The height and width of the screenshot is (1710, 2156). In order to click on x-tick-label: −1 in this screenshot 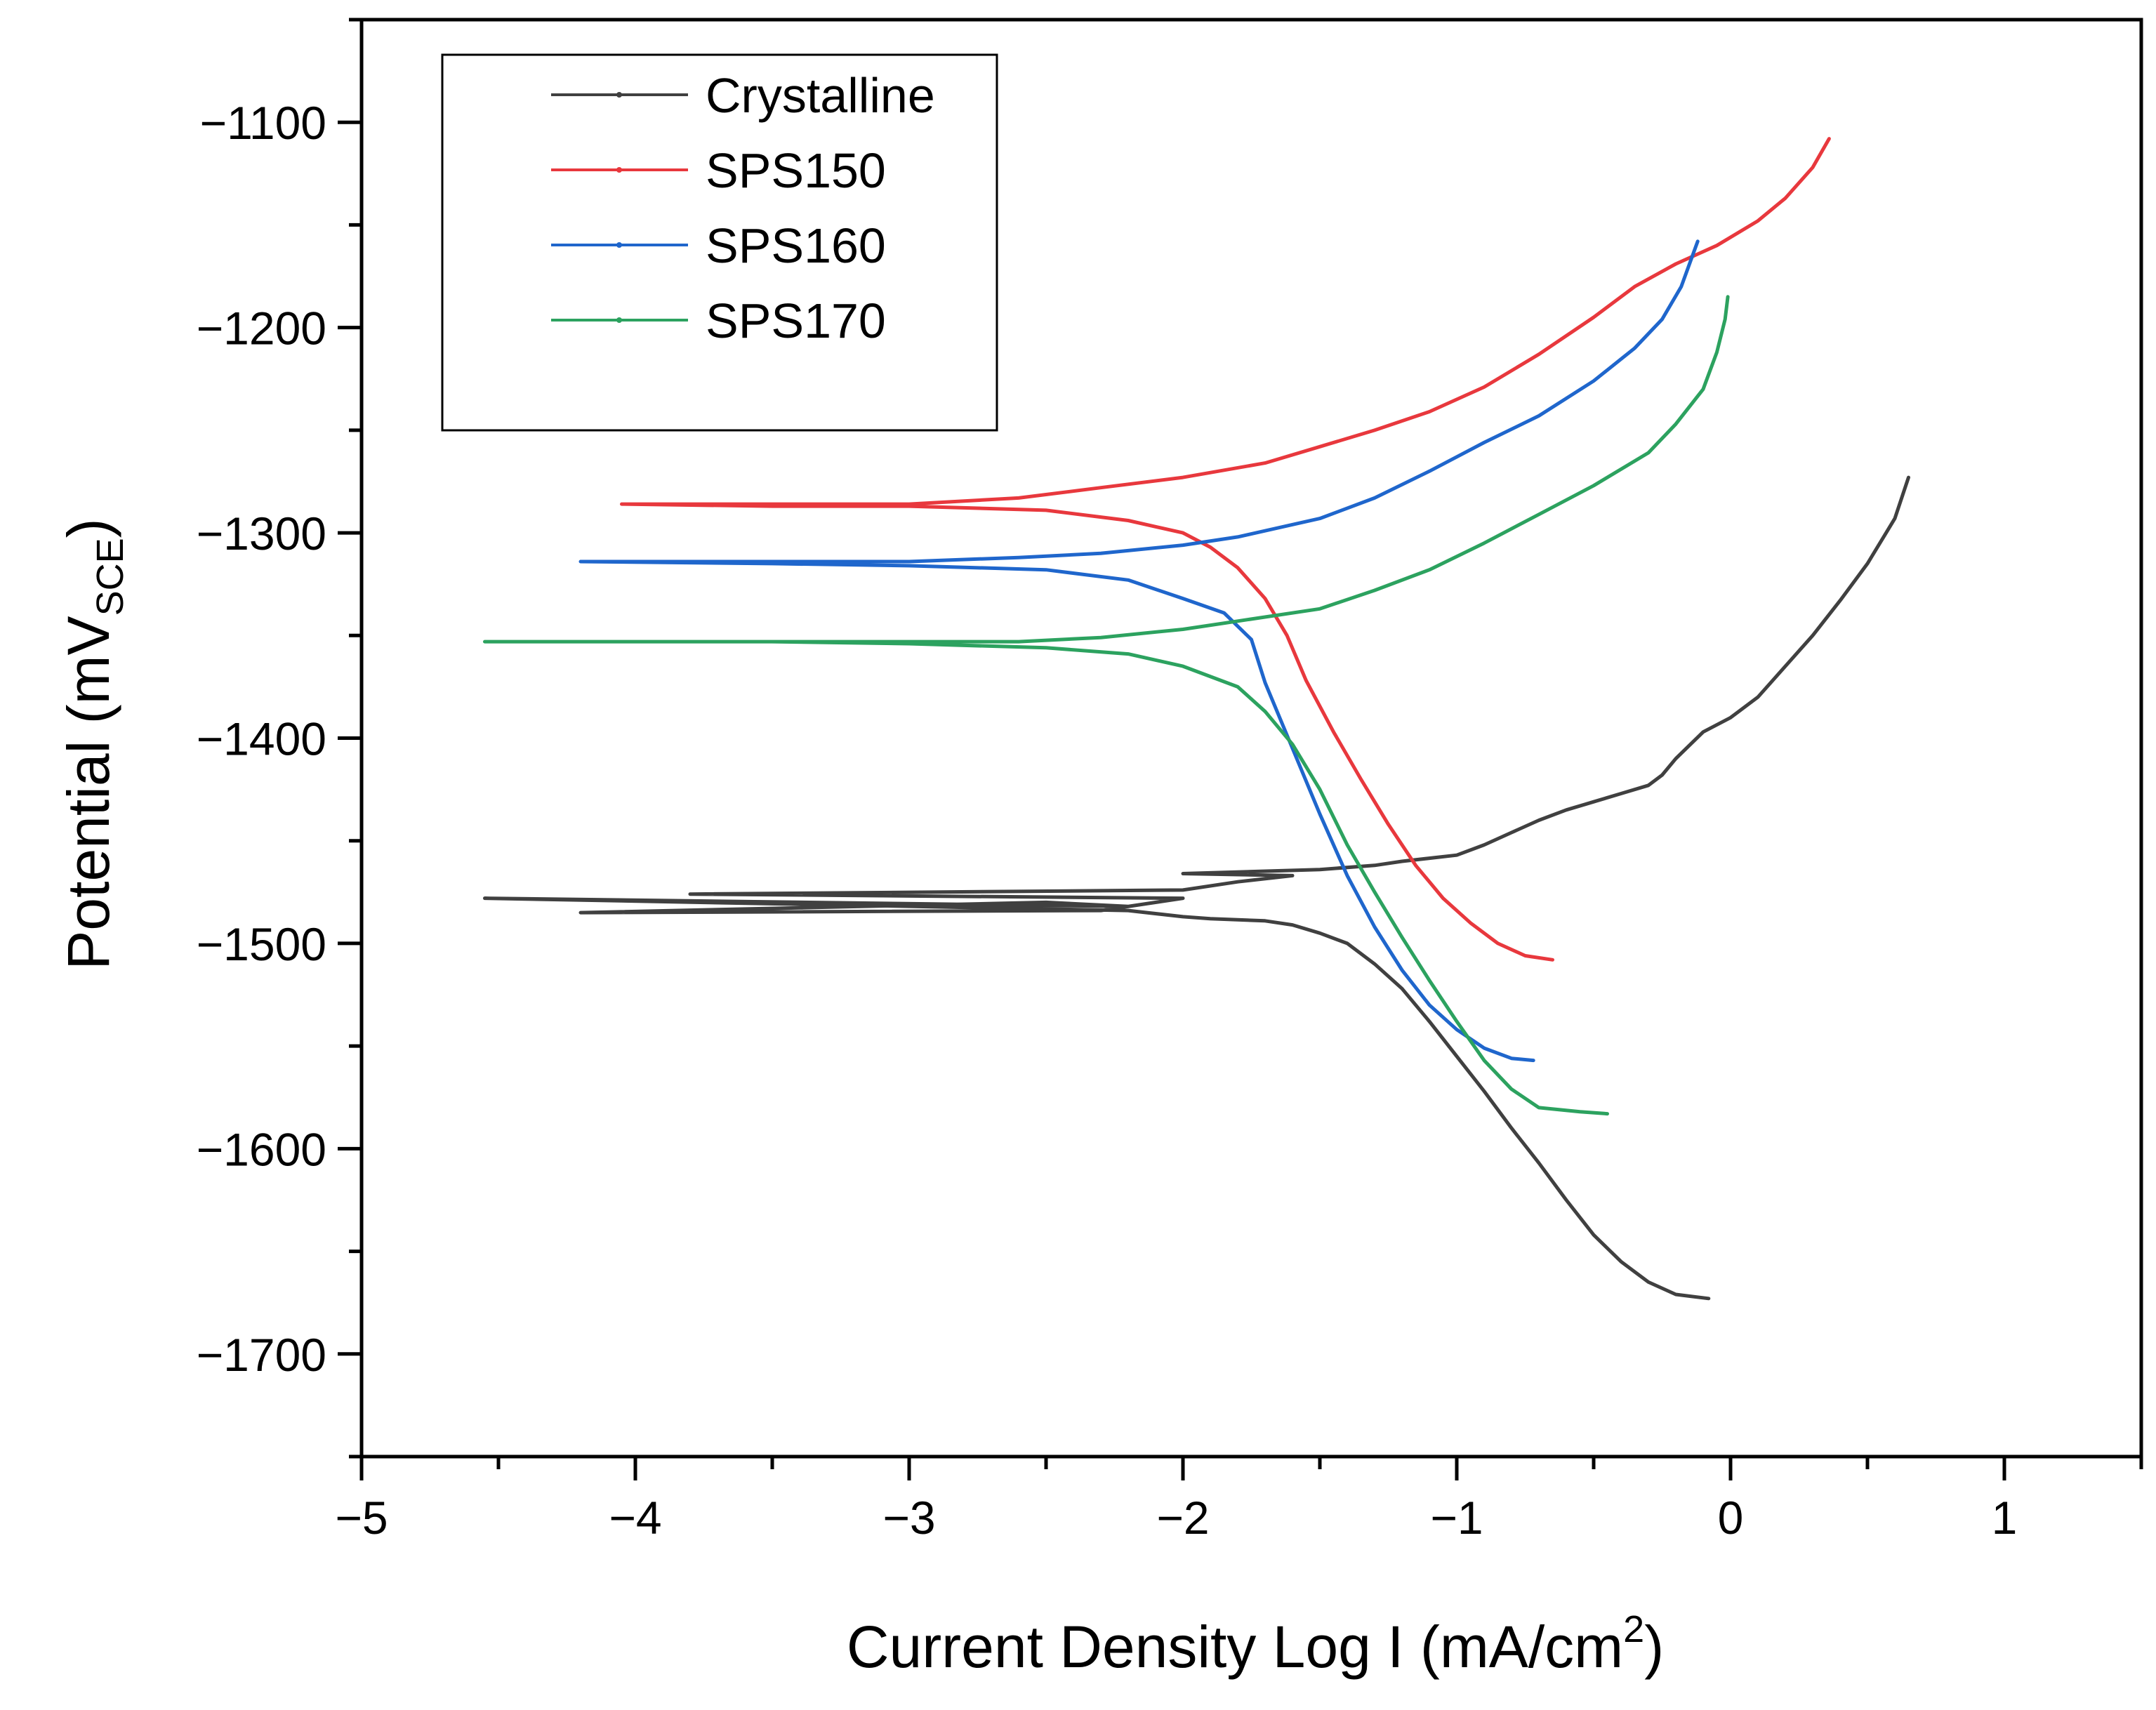, I will do `click(1456, 1518)`.